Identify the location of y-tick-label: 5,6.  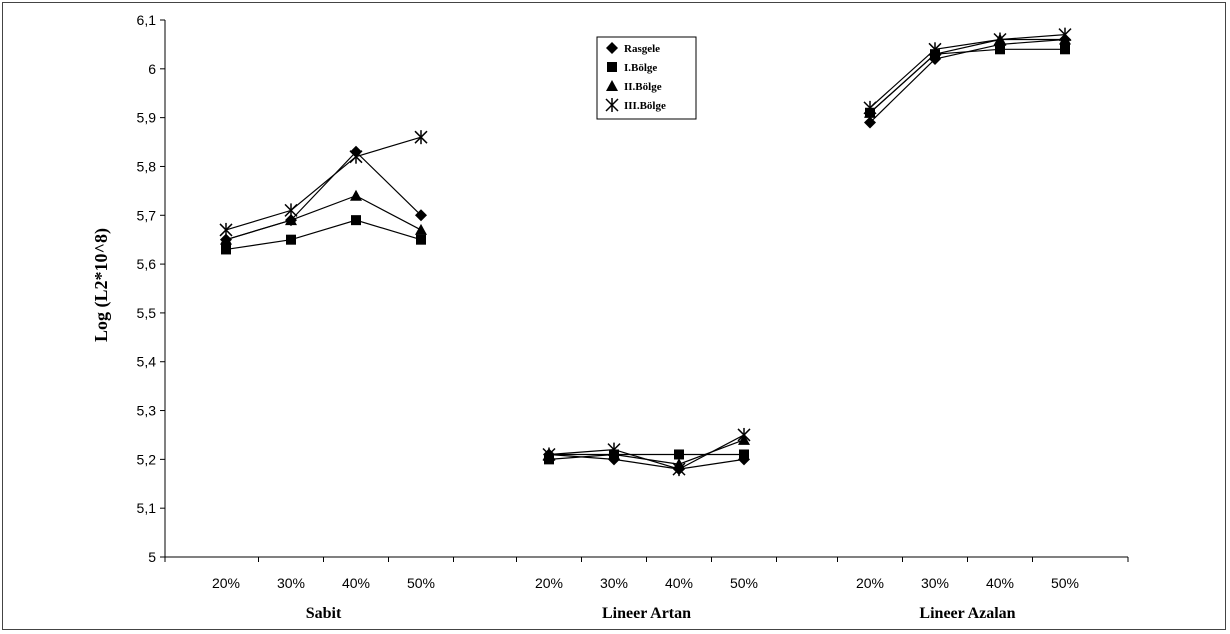
(147, 264).